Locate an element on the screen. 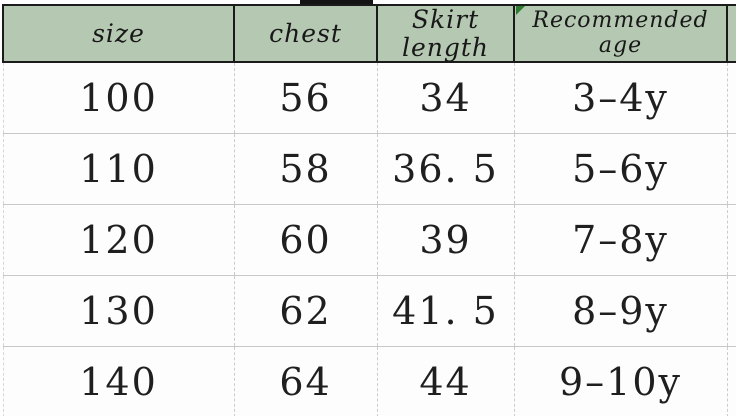 Image resolution: width=736 pixels, height=416 pixels. cell-chest: 60 is located at coordinates (305, 240).